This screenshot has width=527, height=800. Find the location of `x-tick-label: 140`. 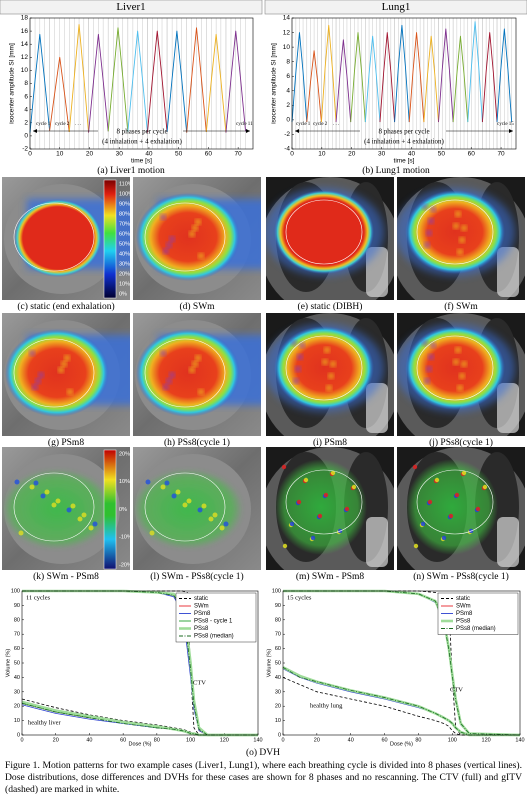

x-tick-label: 140 is located at coordinates (257, 740).